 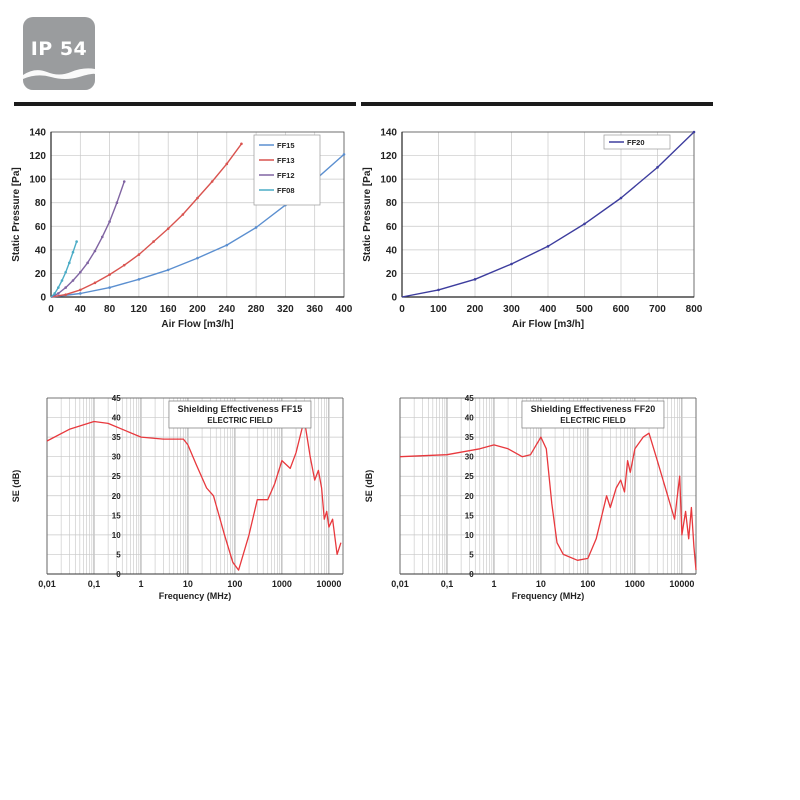 What do you see at coordinates (511, 309) in the screenshot?
I see `x-tick-label: 300` at bounding box center [511, 309].